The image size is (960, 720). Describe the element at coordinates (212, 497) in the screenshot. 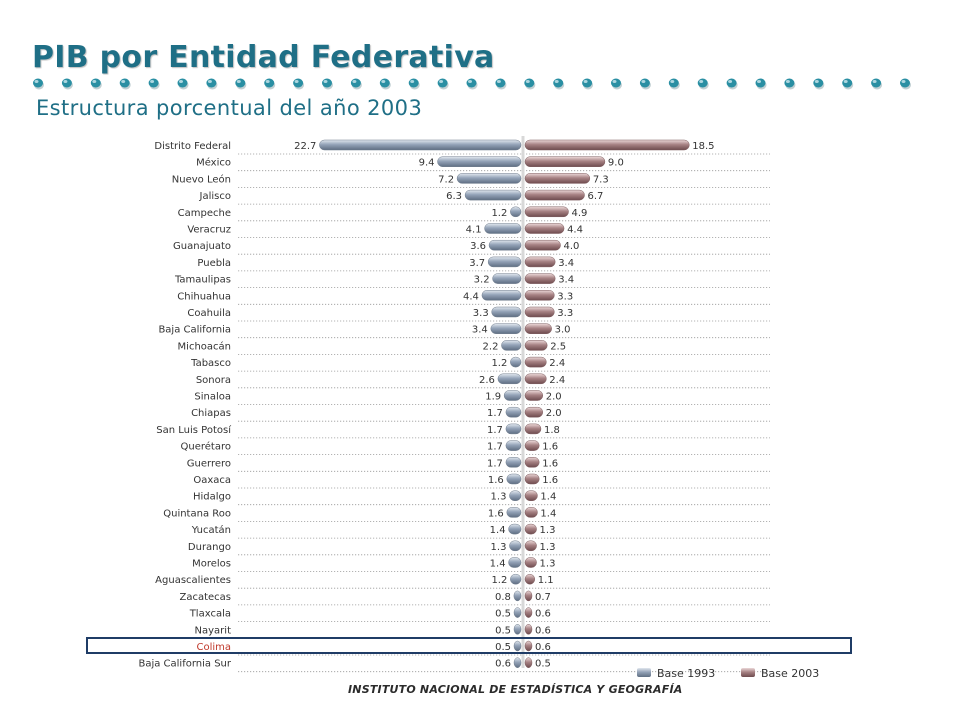

I see `category-label: Hidalgo` at that location.